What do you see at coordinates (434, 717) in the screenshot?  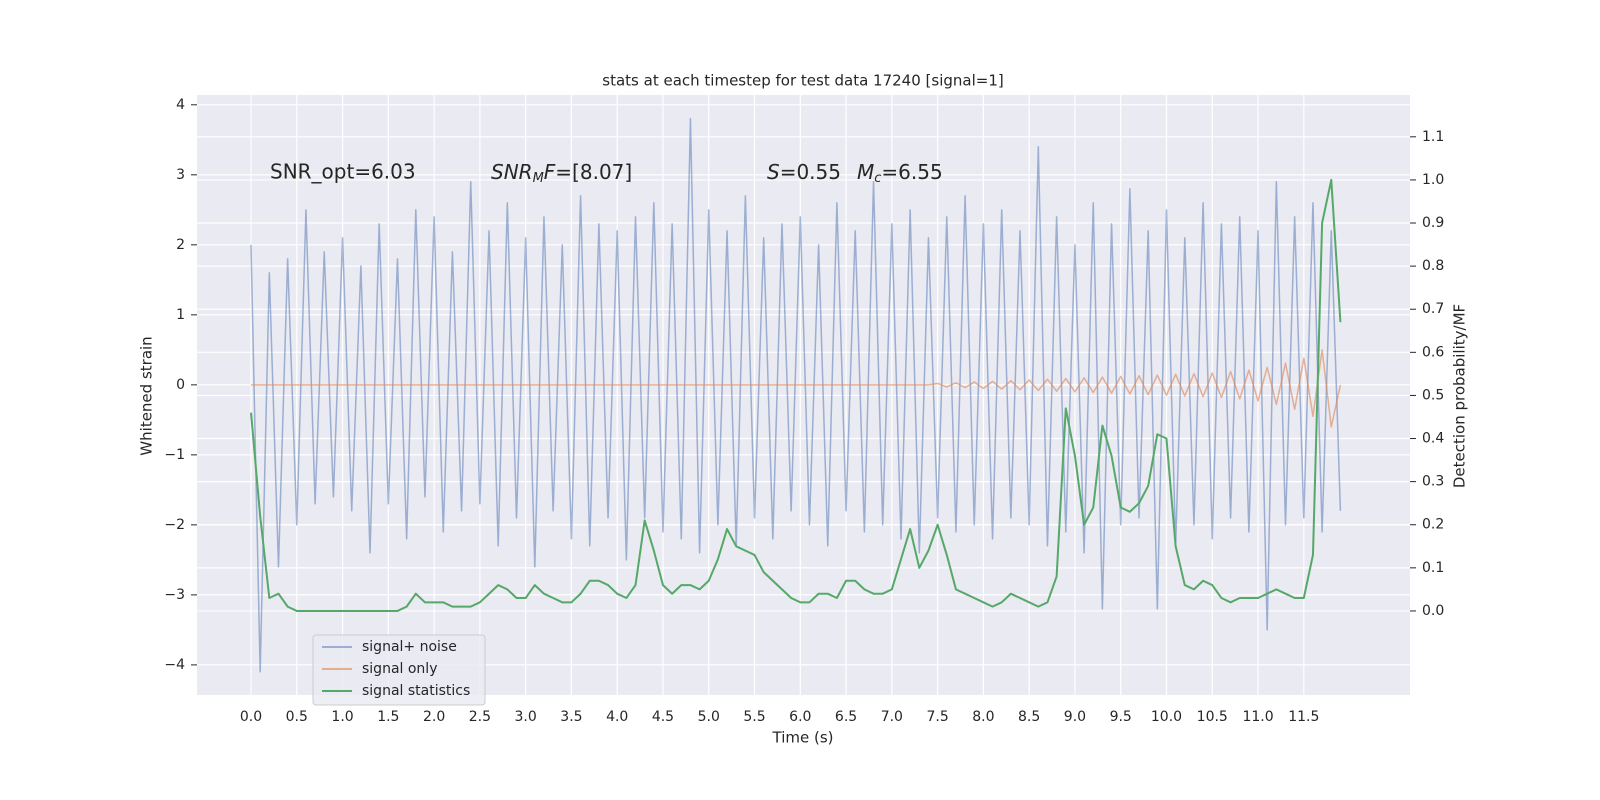 I see `x-tick-label: 2.0` at bounding box center [434, 717].